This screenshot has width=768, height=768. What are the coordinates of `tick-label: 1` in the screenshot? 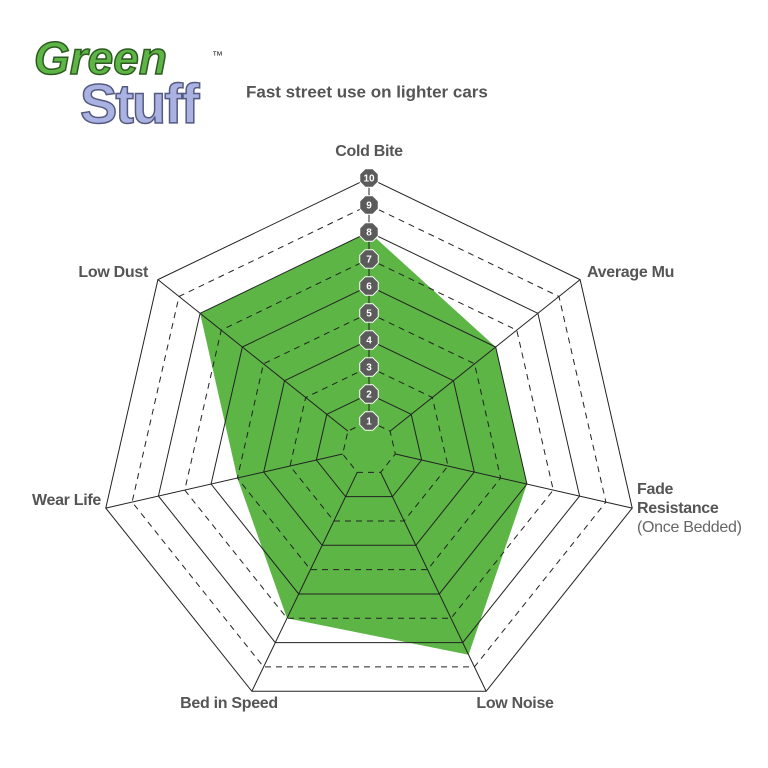 It's located at (369, 422).